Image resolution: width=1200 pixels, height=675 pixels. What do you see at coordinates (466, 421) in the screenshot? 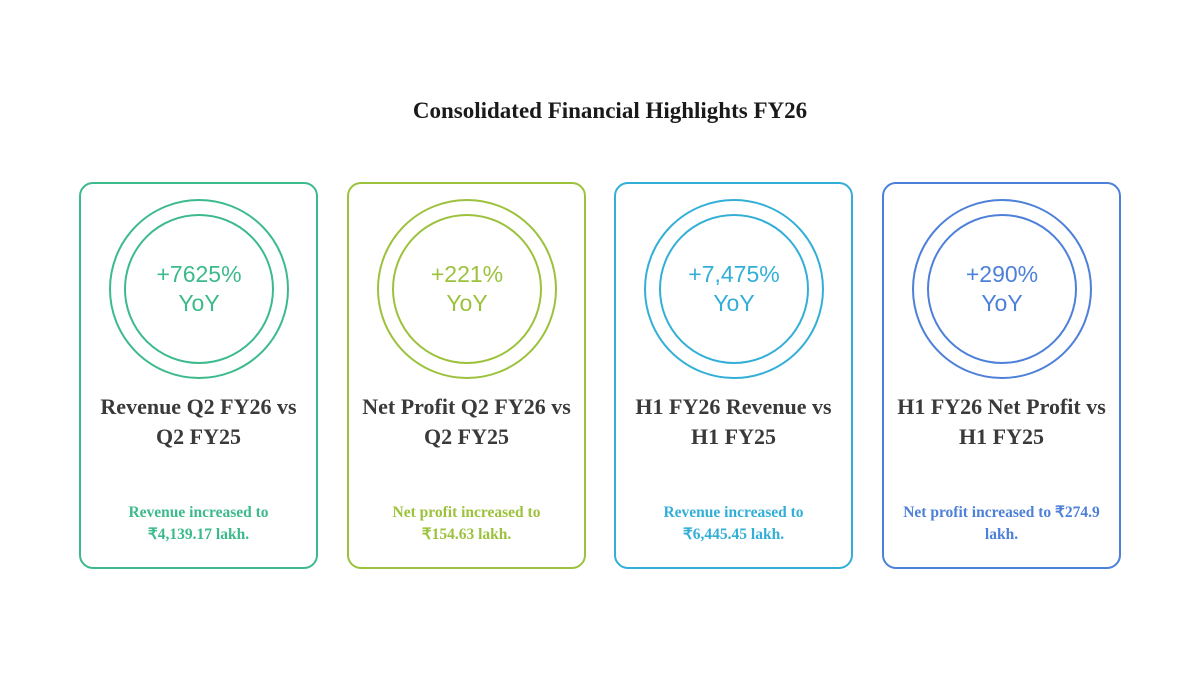
I see `card-label: Net Profit Q2 FY26 vs Q2 FY25` at bounding box center [466, 421].